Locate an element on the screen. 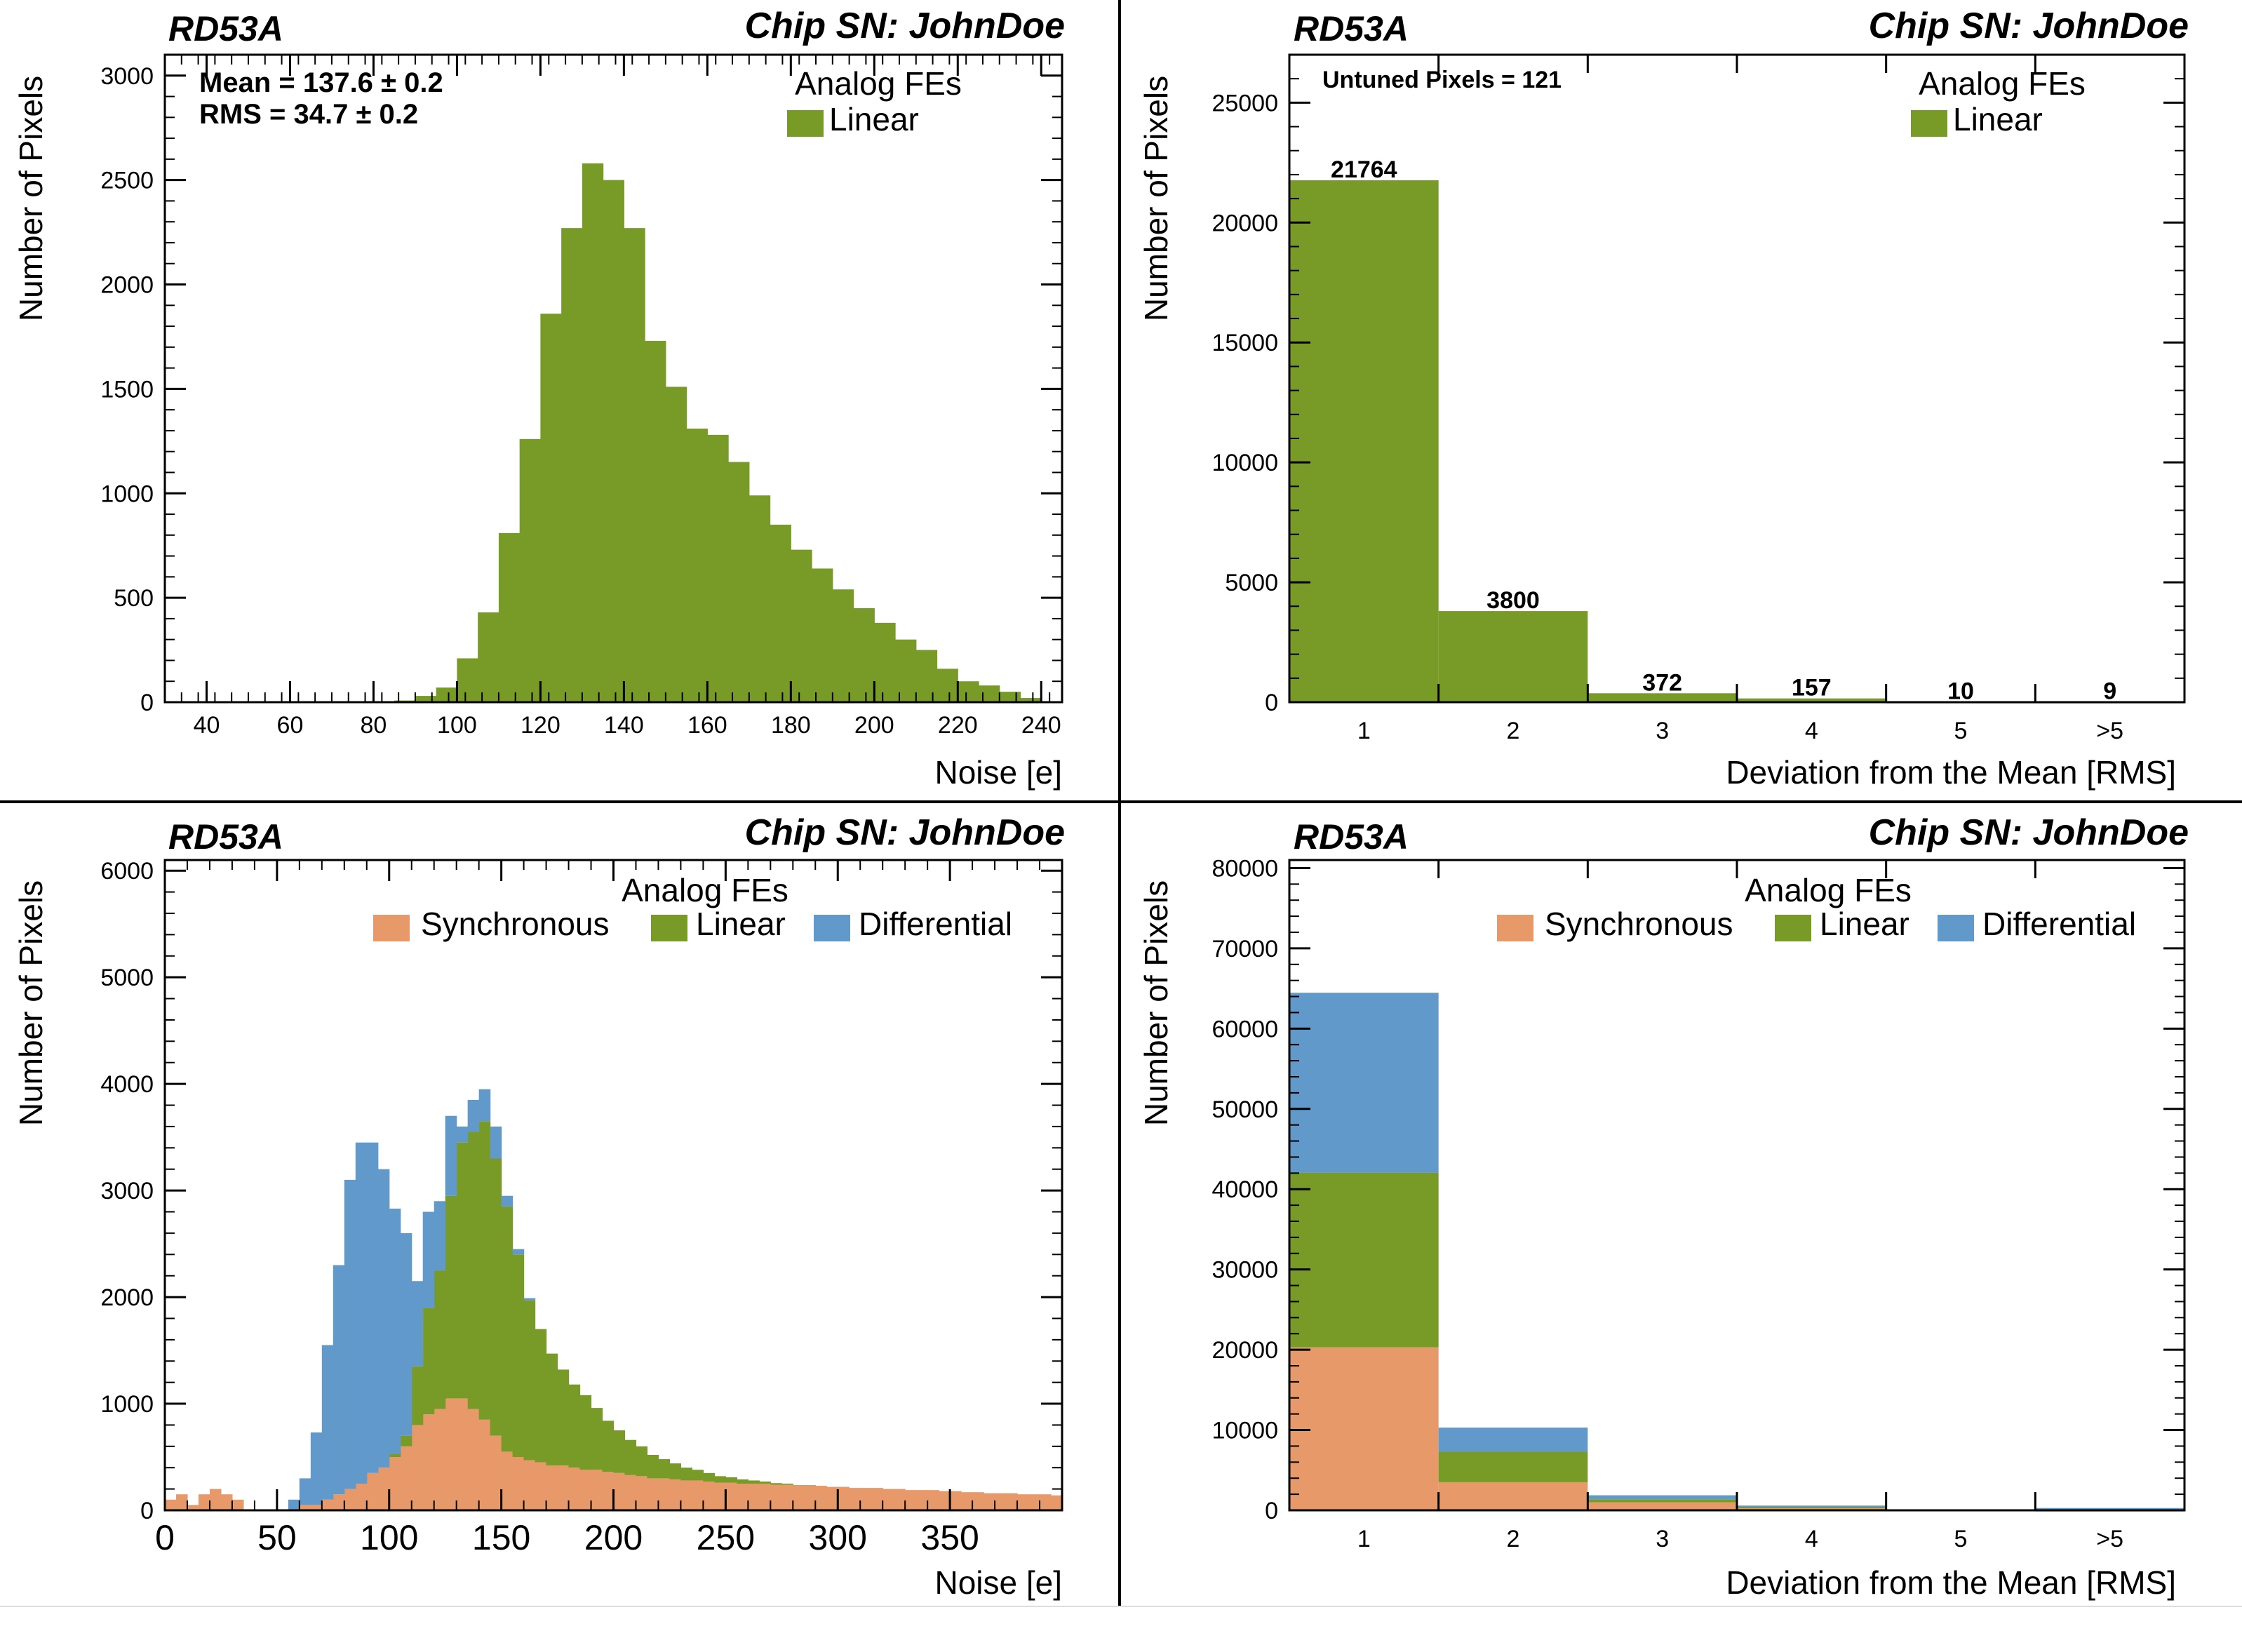 The width and height of the screenshot is (2242, 1652). stats-rms: RMS = 34.7 ± 0.2 is located at coordinates (308, 114).